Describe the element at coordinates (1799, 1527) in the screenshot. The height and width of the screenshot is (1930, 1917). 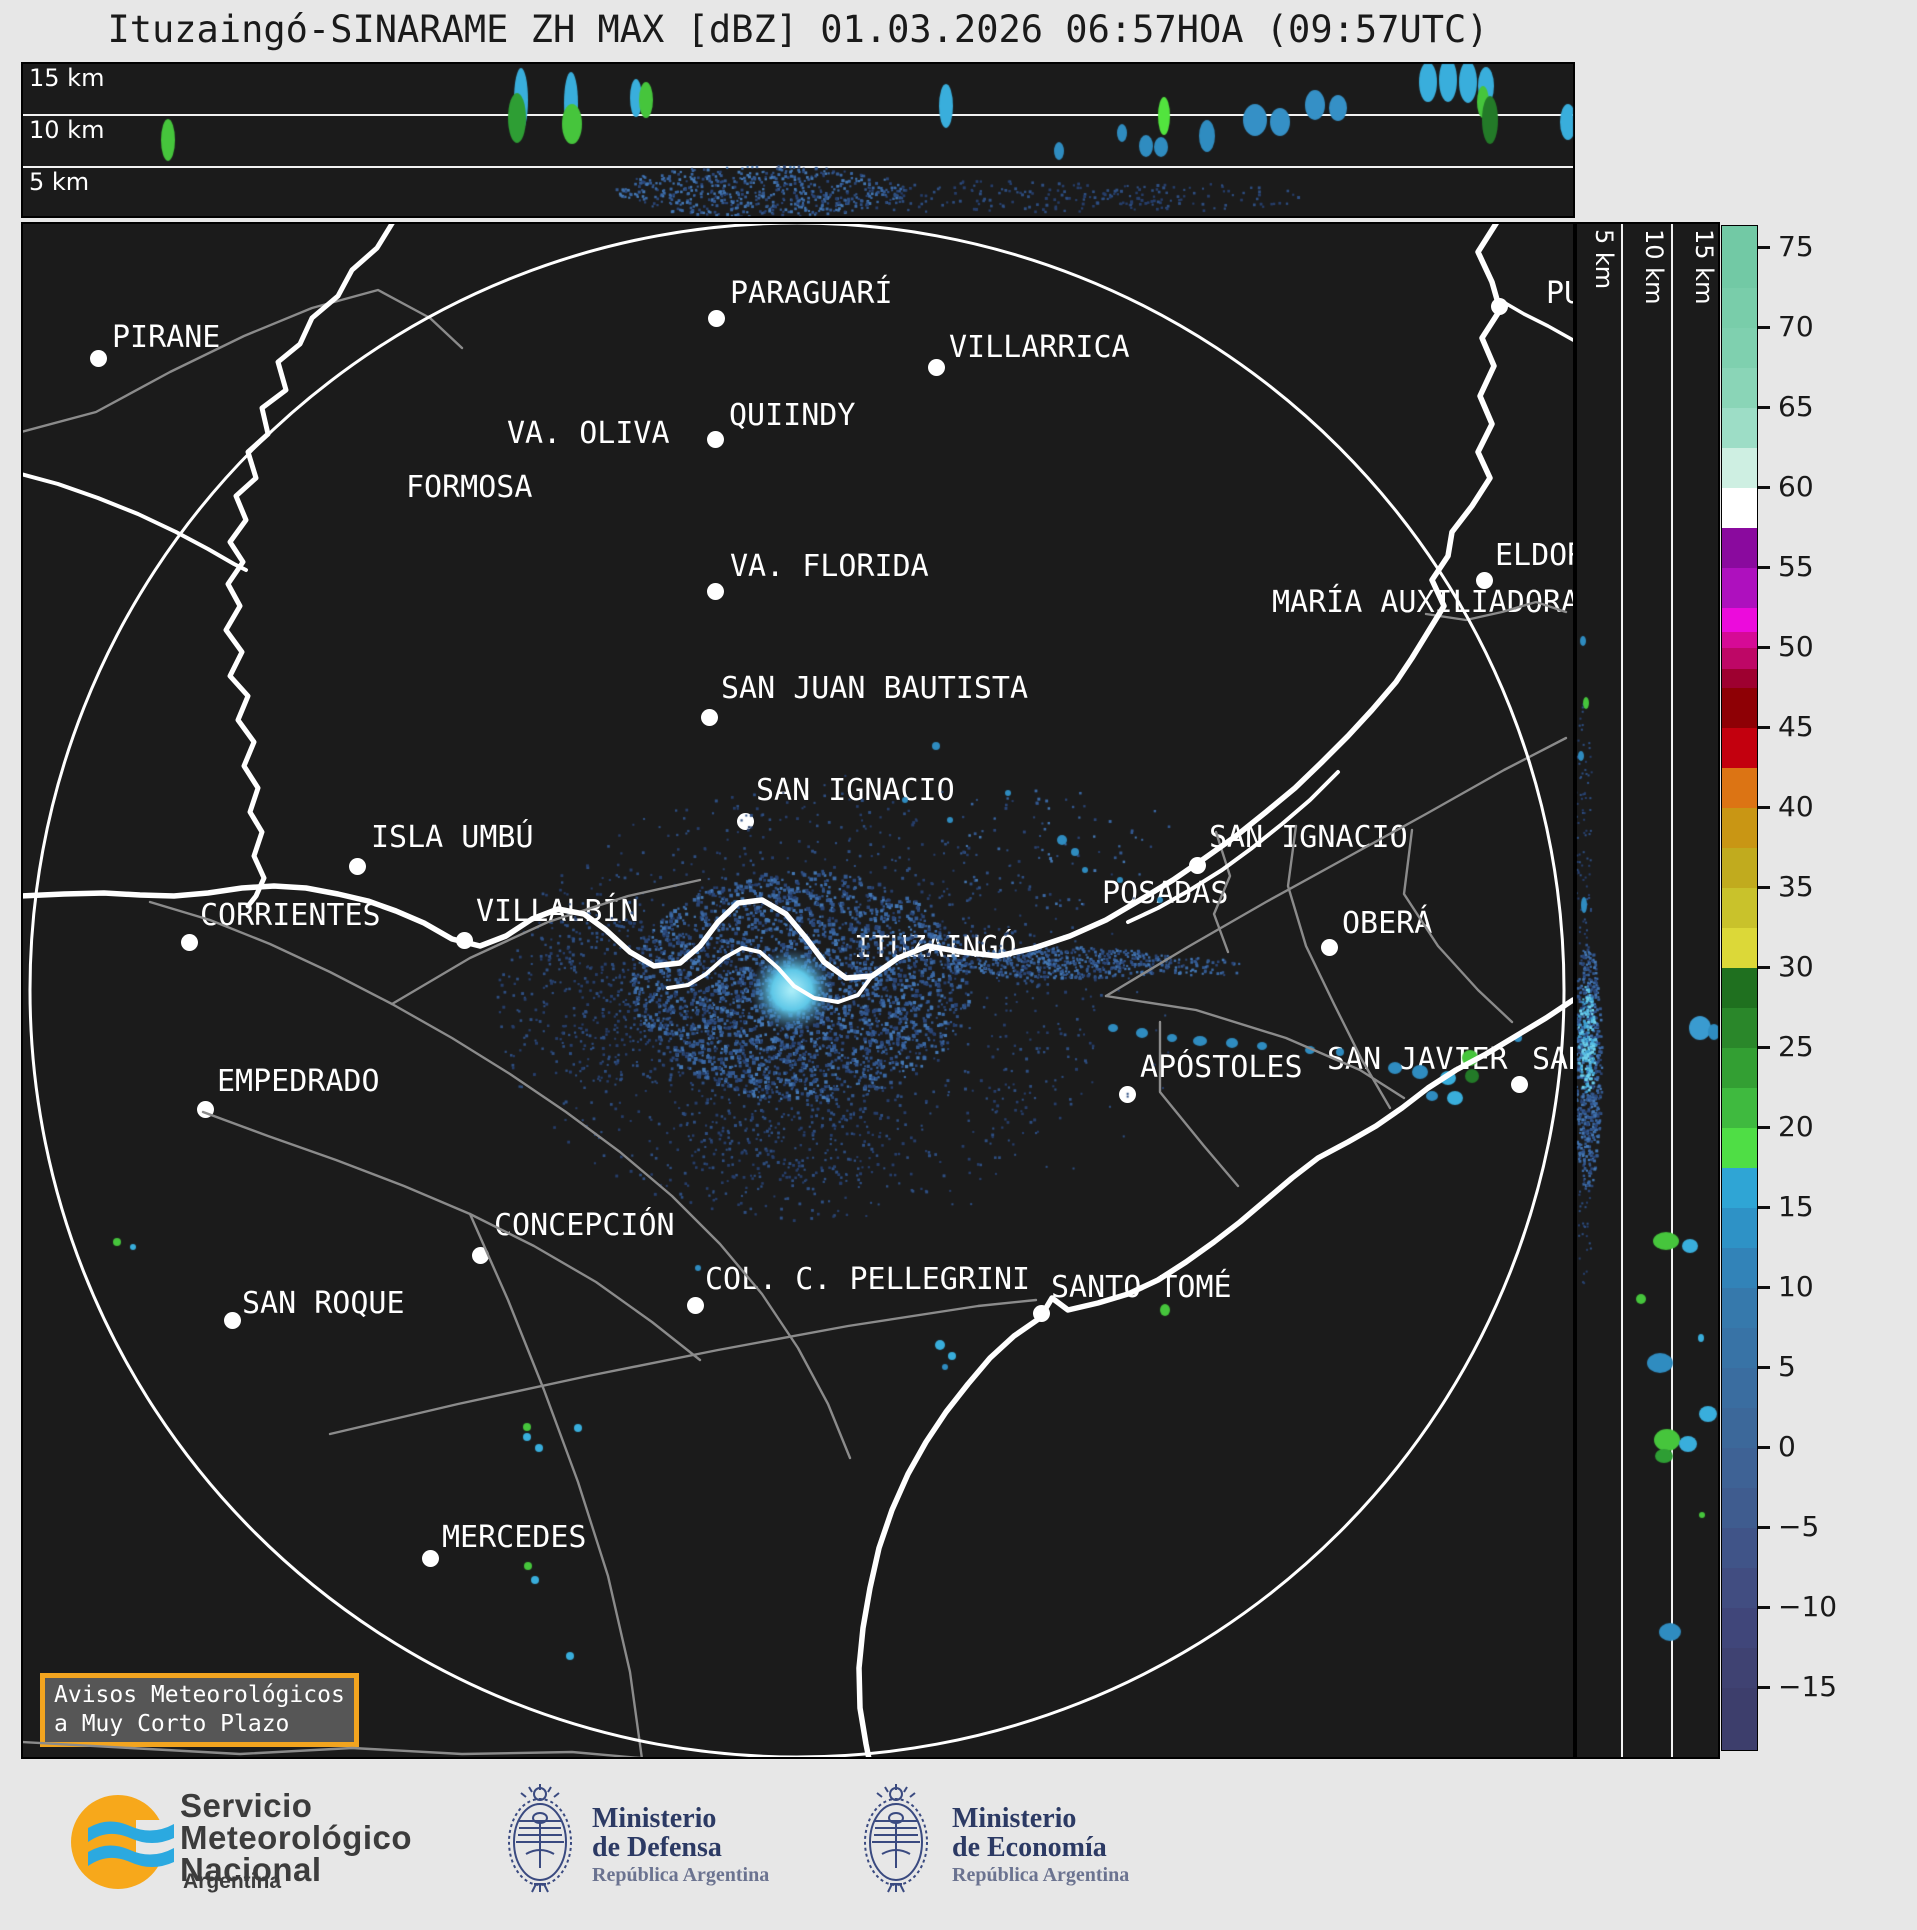
I see `colorbar-tick-label: −5` at that location.